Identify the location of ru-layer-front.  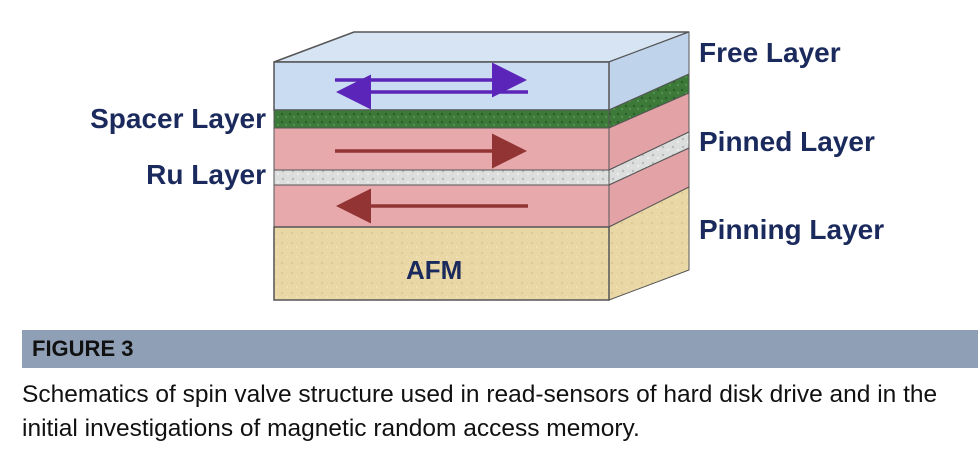
(441, 177).